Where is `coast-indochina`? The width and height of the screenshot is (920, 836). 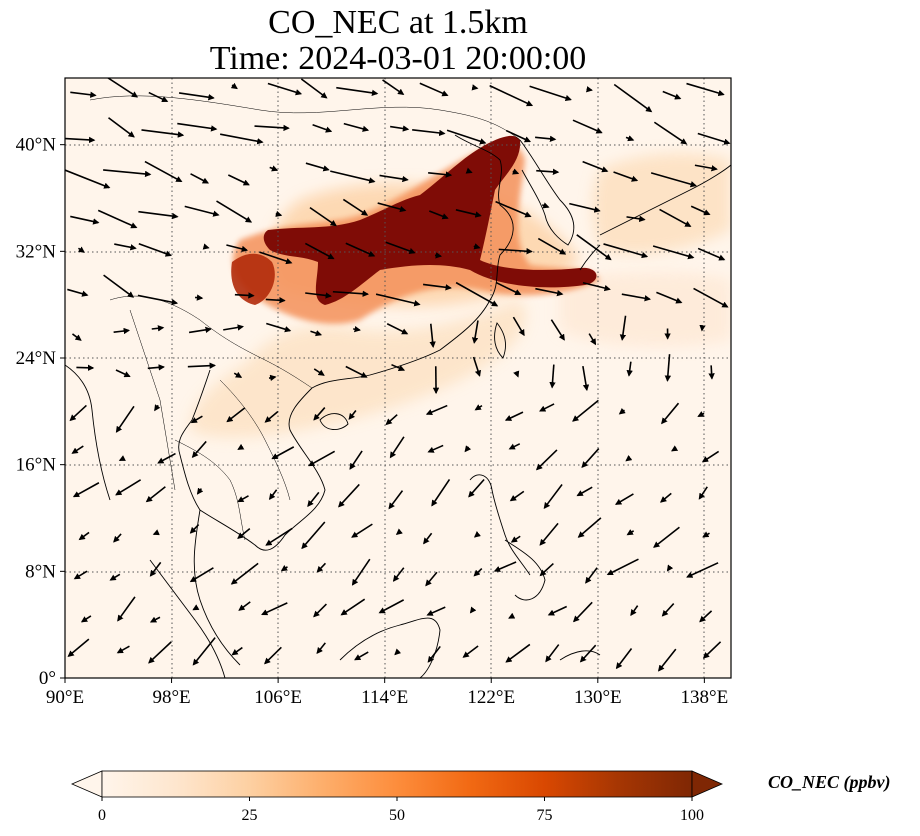
coast-indochina is located at coordinates (252, 517).